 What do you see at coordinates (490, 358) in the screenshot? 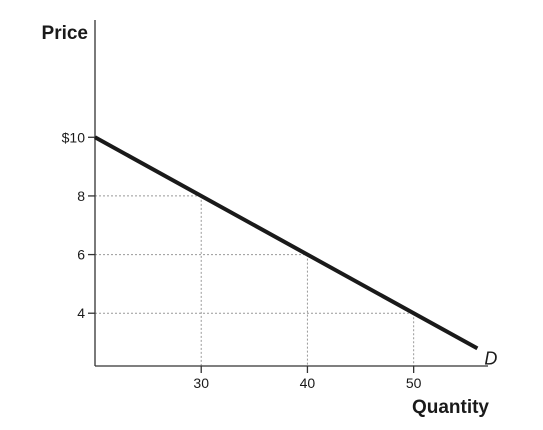
I see `demand-curve-label: D` at bounding box center [490, 358].